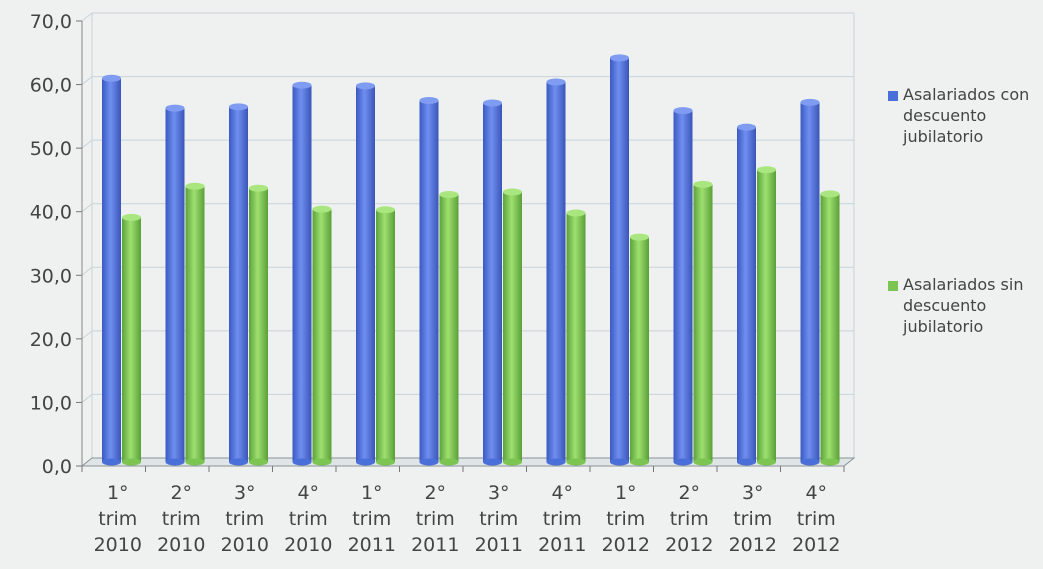 This screenshot has height=569, width=1043. I want to click on x-tick-label: 3° trim 2011, so click(499, 519).